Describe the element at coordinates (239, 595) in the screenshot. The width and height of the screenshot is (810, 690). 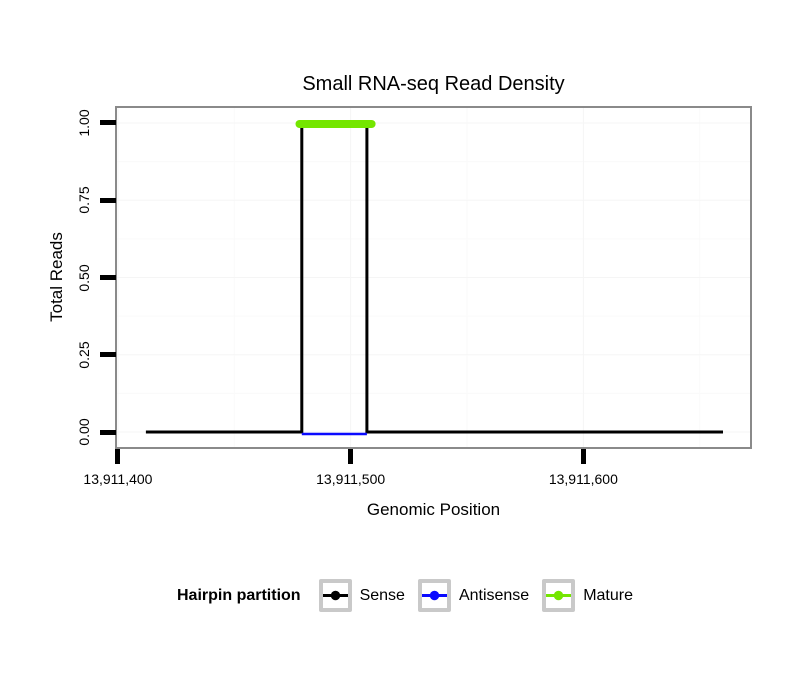
I see `legend-title: Hairpin partition` at that location.